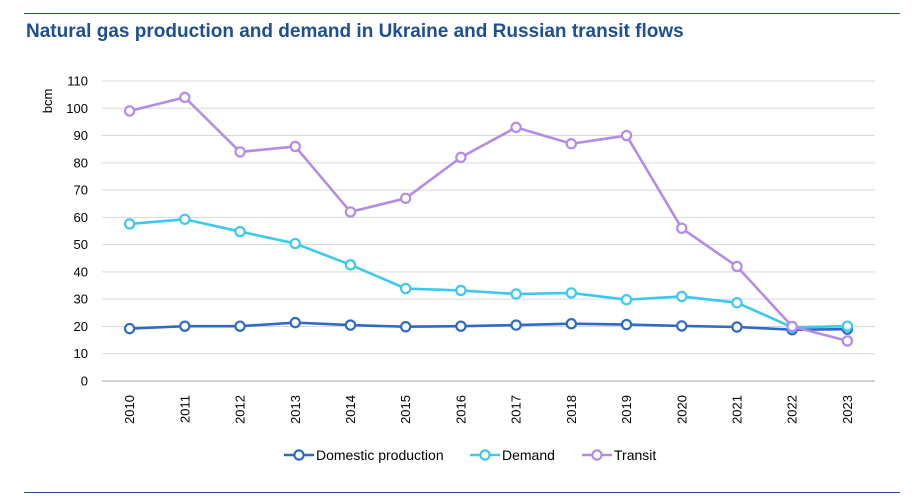 Image resolution: width=921 pixels, height=504 pixels. I want to click on y-tick-label: 0, so click(84, 381).